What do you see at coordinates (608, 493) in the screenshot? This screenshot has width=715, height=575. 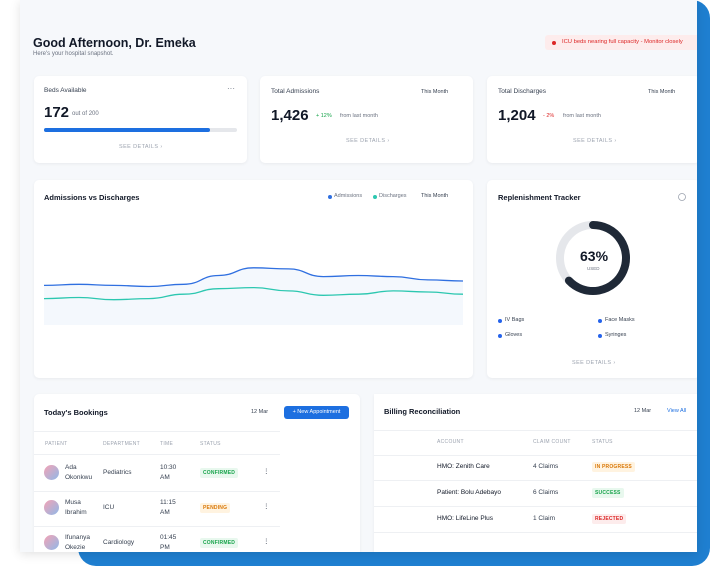 I see `status-badge: SUCCESS` at bounding box center [608, 493].